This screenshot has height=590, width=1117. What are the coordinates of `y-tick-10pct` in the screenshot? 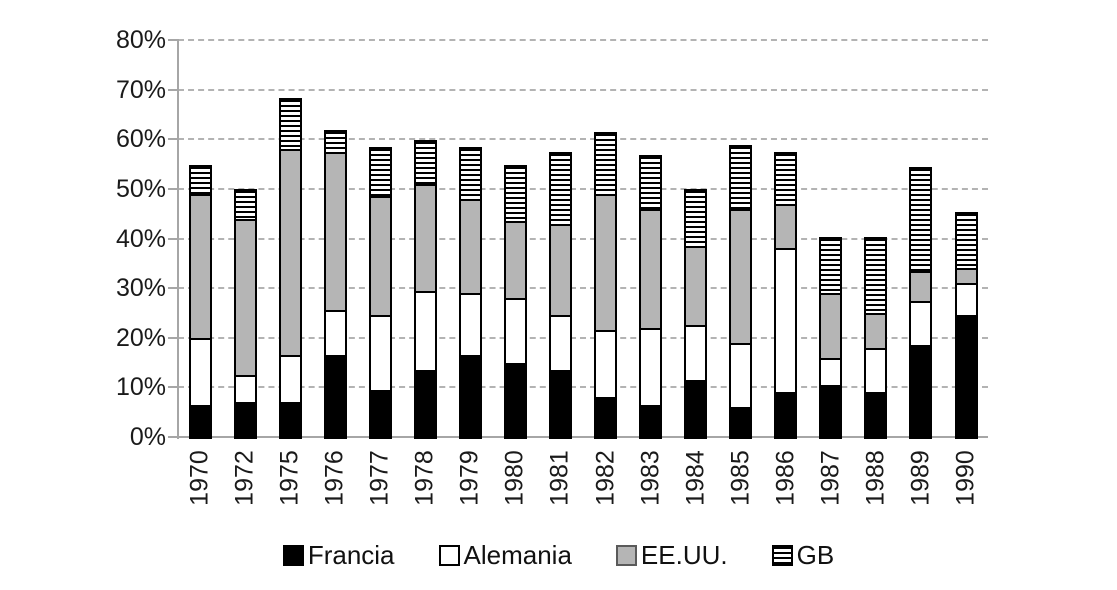 It's located at (173, 387).